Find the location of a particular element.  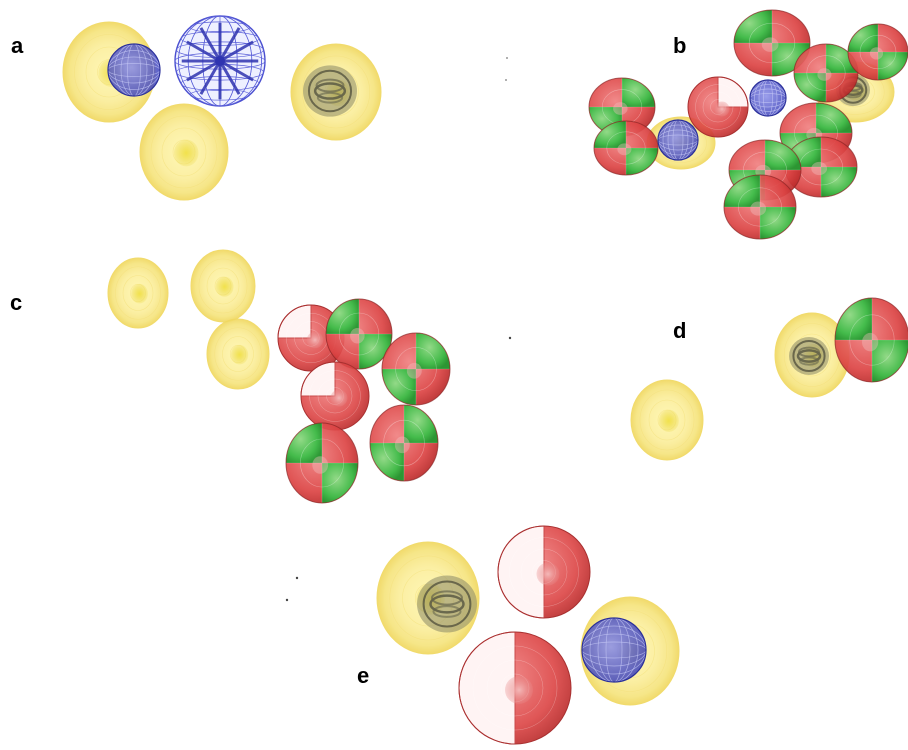

panel-label-d: d is located at coordinates (680, 330).